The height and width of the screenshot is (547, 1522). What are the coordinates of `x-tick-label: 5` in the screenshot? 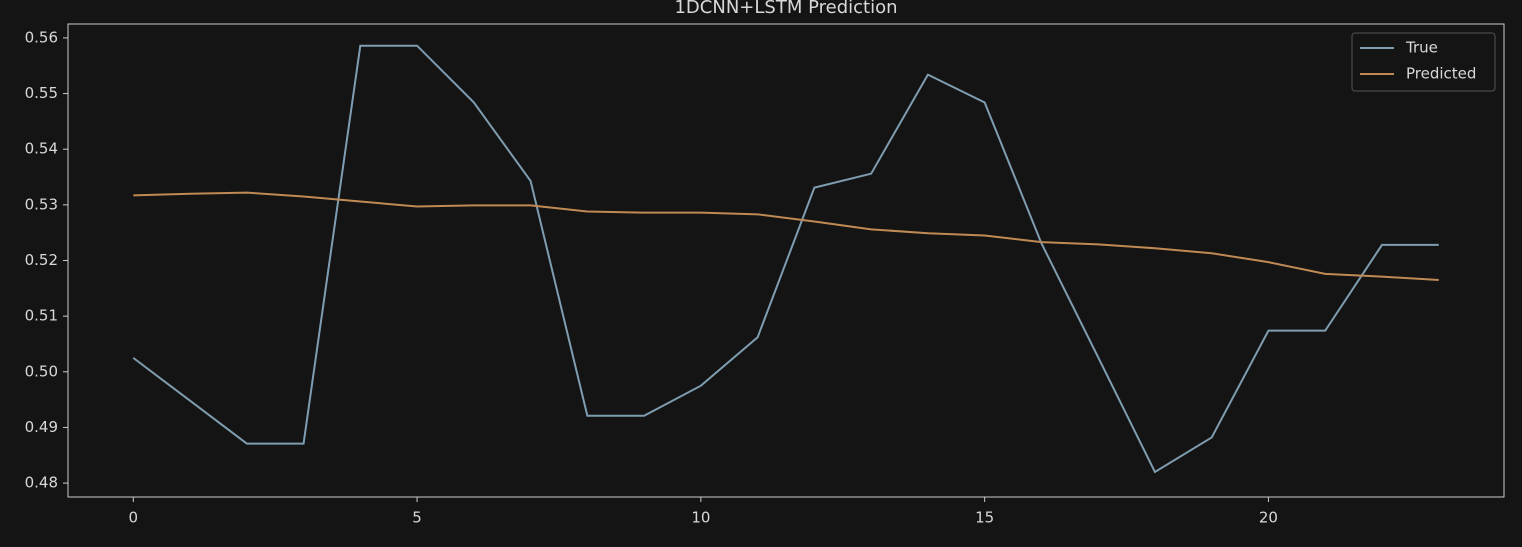 It's located at (417, 518).